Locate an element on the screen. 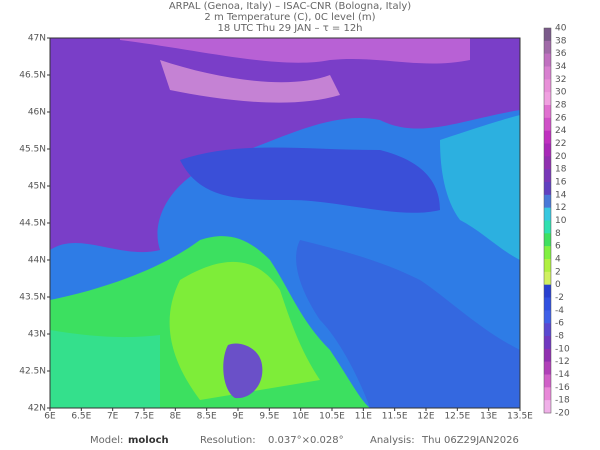 The height and width of the screenshot is (450, 600). lon-label: 8.5E is located at coordinates (207, 417).